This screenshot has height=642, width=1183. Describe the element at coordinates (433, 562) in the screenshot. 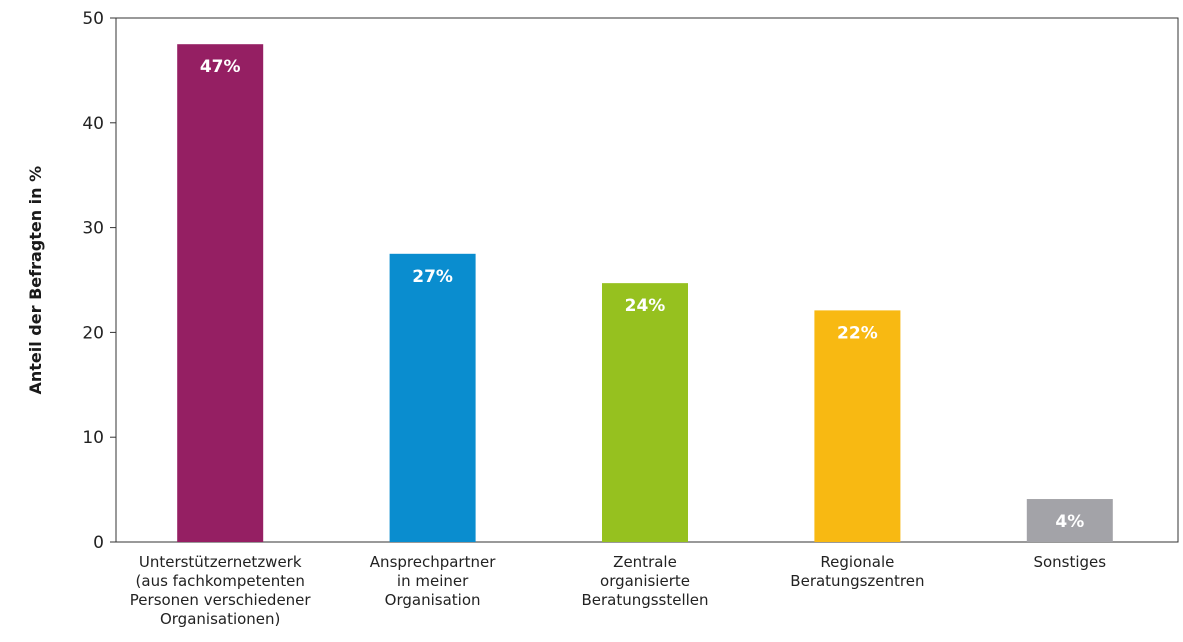

I see `x-category-label-line: Ansprechpartner` at that location.